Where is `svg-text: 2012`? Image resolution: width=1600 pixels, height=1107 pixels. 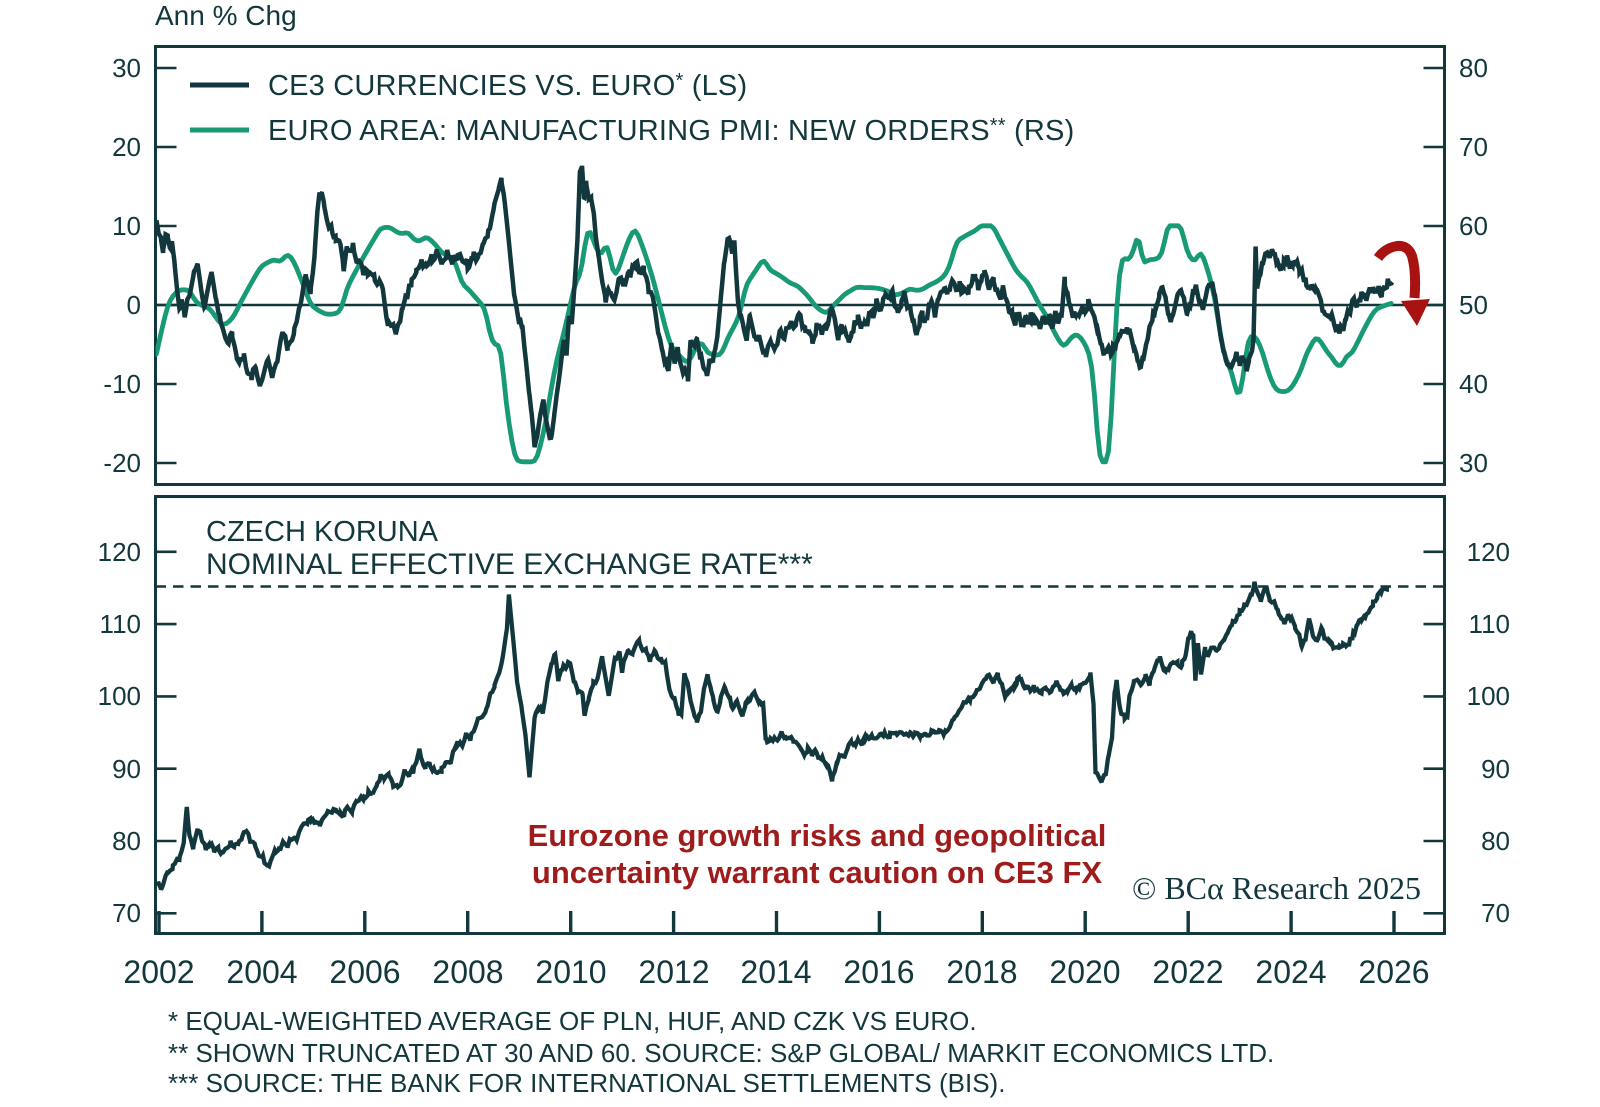
svg-text: 2012 is located at coordinates (673, 972).